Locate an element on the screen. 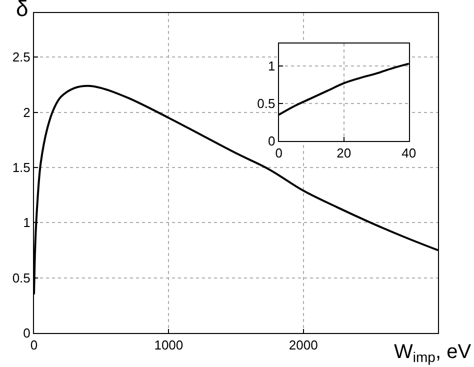  y-tick-label: 2 is located at coordinates (26, 112).